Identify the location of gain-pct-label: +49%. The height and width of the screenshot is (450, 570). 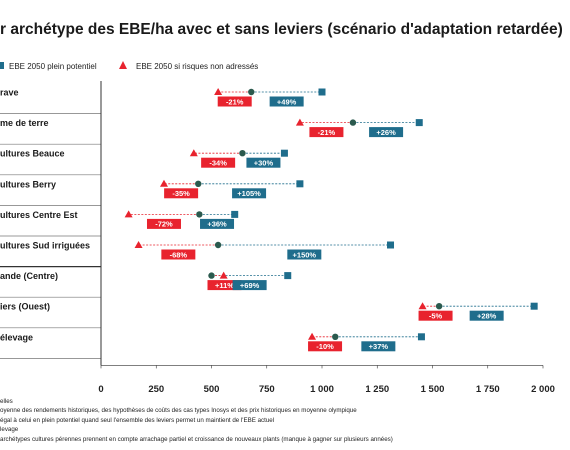
(287, 101).